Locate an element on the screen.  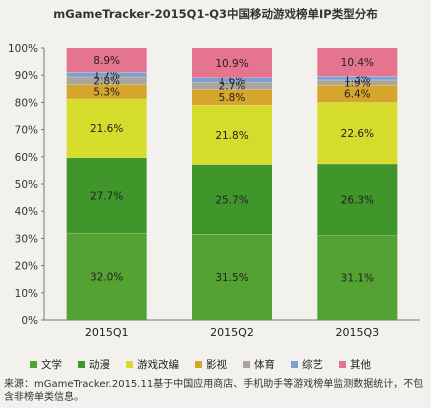
legend-label: 游戏改编 is located at coordinates (158, 365).